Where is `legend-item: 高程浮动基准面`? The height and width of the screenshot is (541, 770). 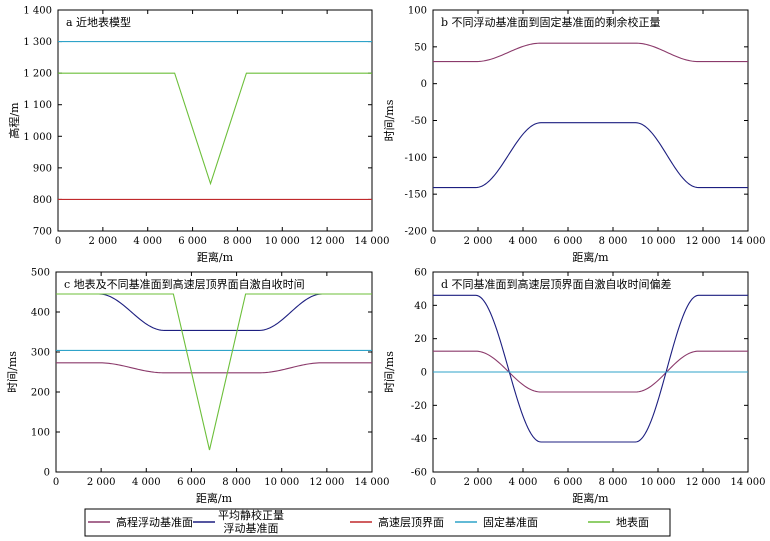
legend-item: 高程浮动基准面 is located at coordinates (140, 522).